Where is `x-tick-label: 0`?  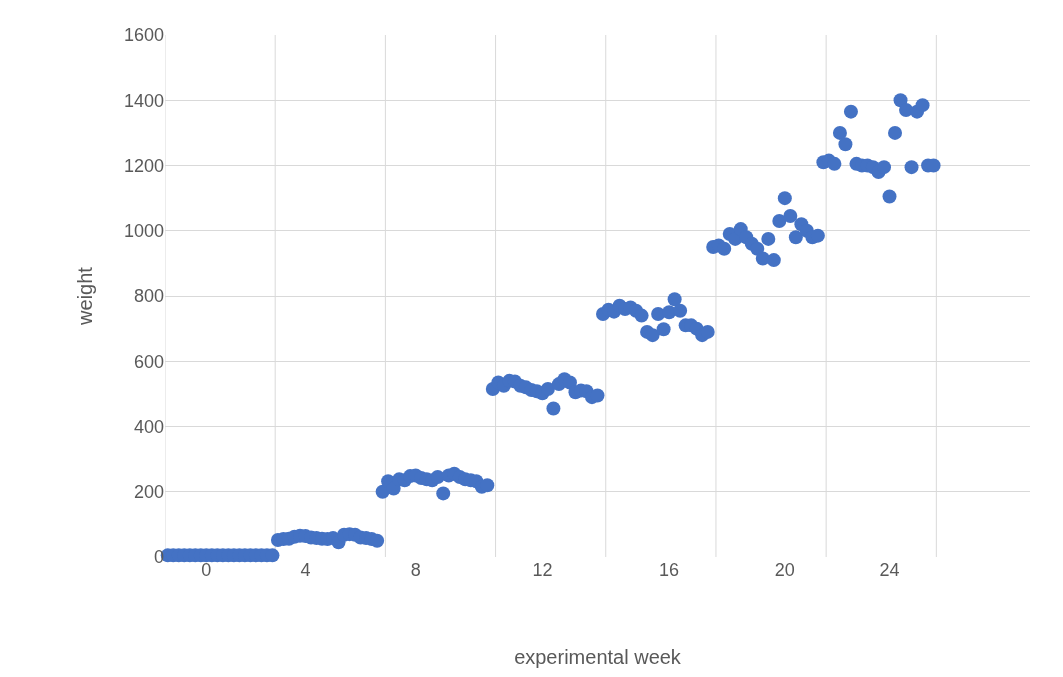 x-tick-label: 0 is located at coordinates (206, 570).